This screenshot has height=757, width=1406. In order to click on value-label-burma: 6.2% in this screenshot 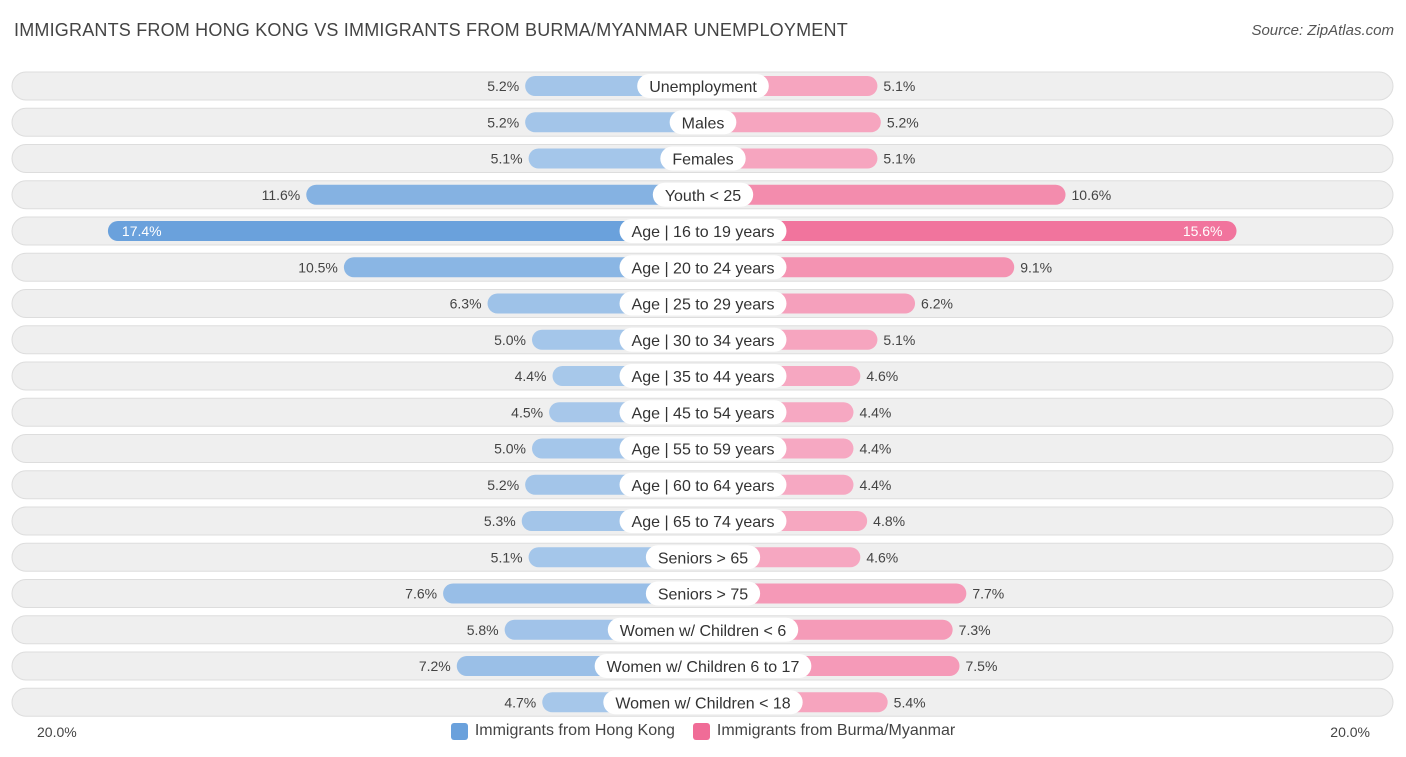, I will do `click(937, 304)`.